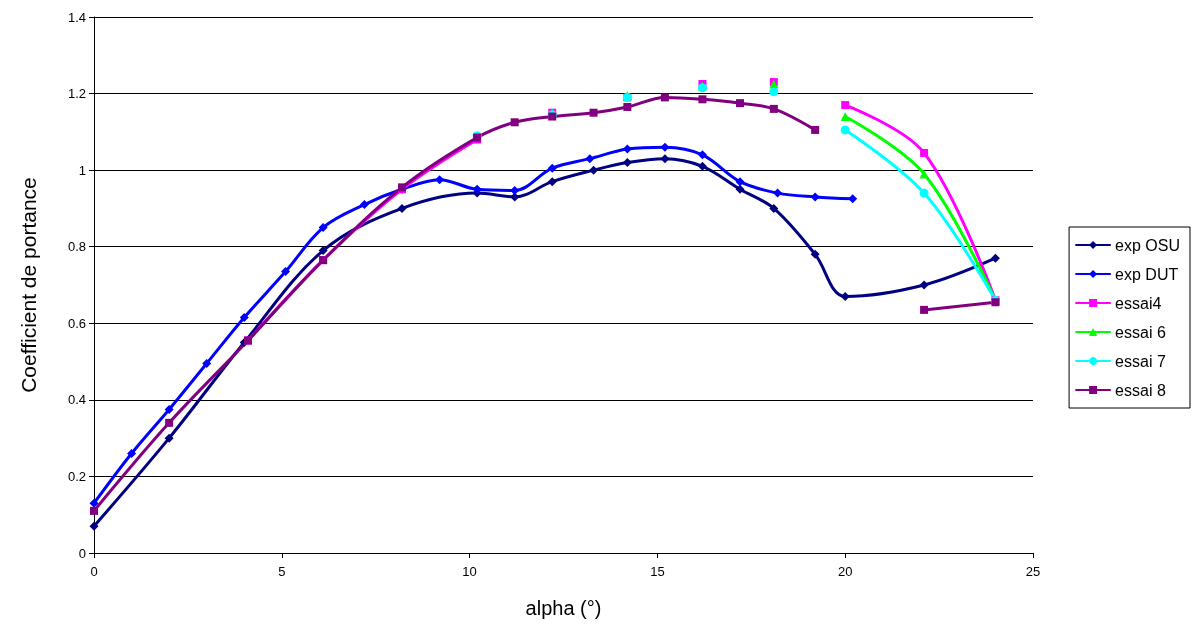  What do you see at coordinates (76, 476) in the screenshot?
I see `y-tick-label: 0.2` at bounding box center [76, 476].